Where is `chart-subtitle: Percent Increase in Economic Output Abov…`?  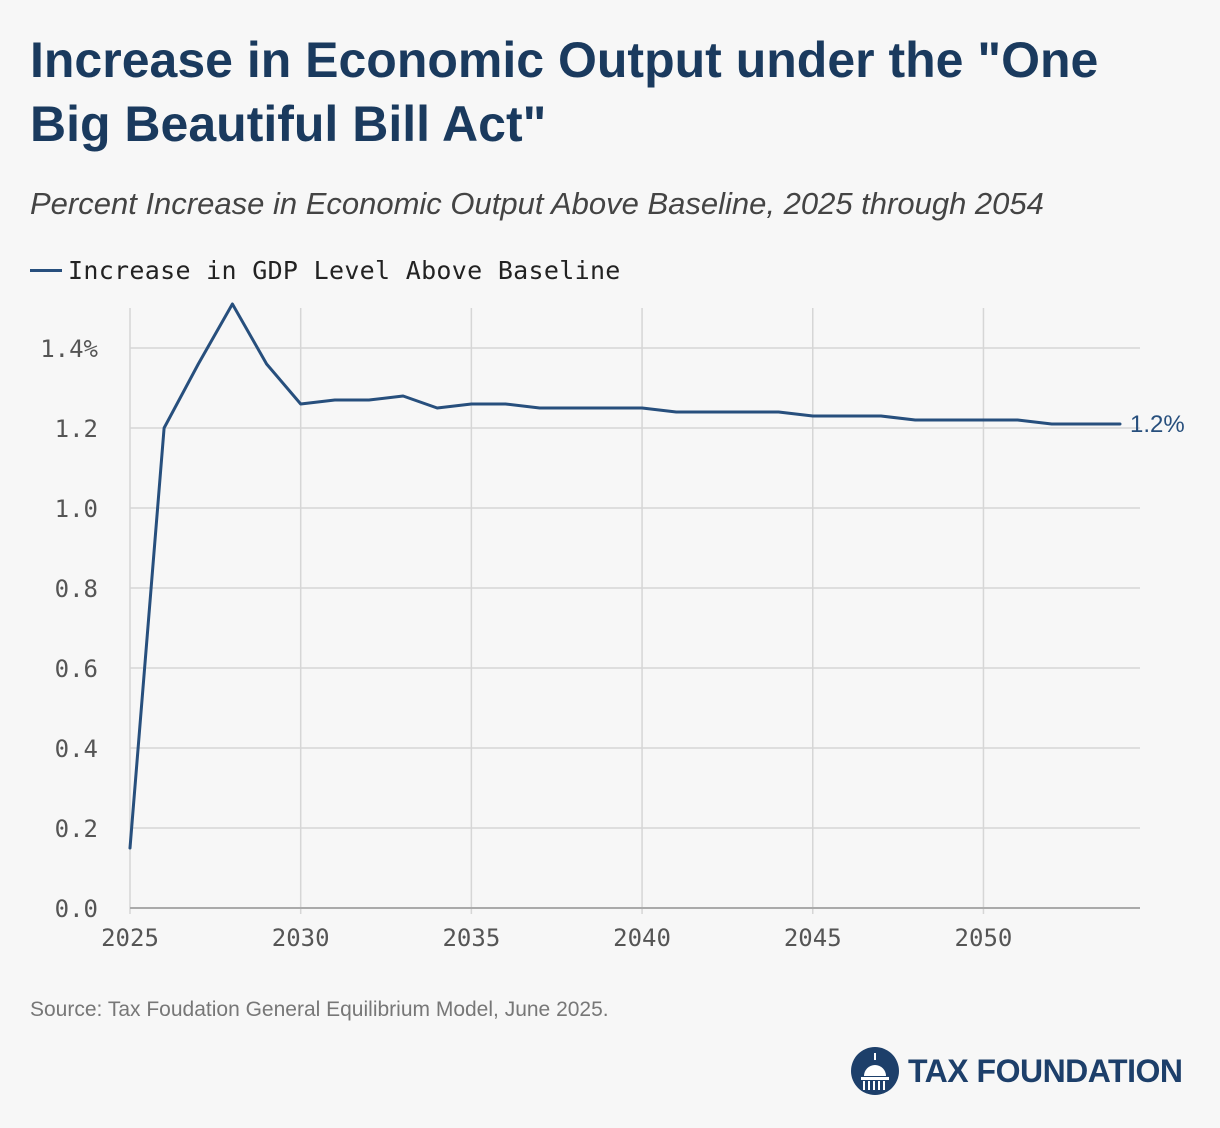 chart-subtitle: Percent Increase in Economic Output Abov… is located at coordinates (537, 203).